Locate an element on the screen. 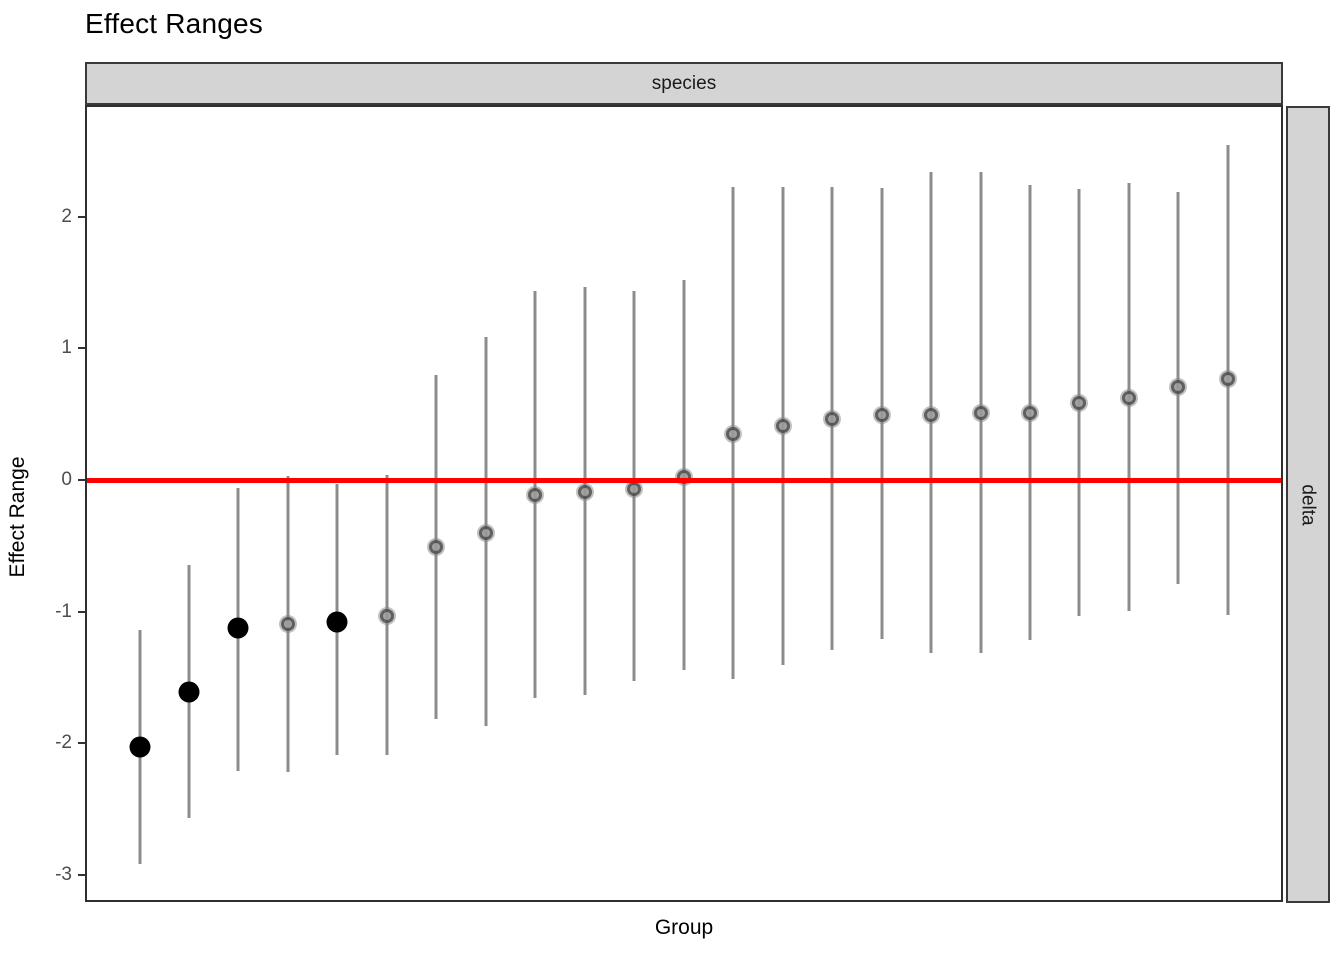 The height and width of the screenshot is (960, 1344). y-axis-tick-label: 2 is located at coordinates (66, 216).